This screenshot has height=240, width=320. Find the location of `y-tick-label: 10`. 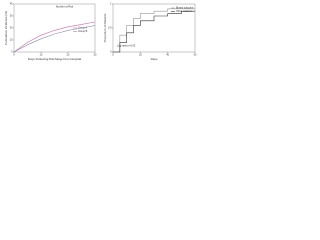

y-tick-label: 10 is located at coordinates (11, 40).